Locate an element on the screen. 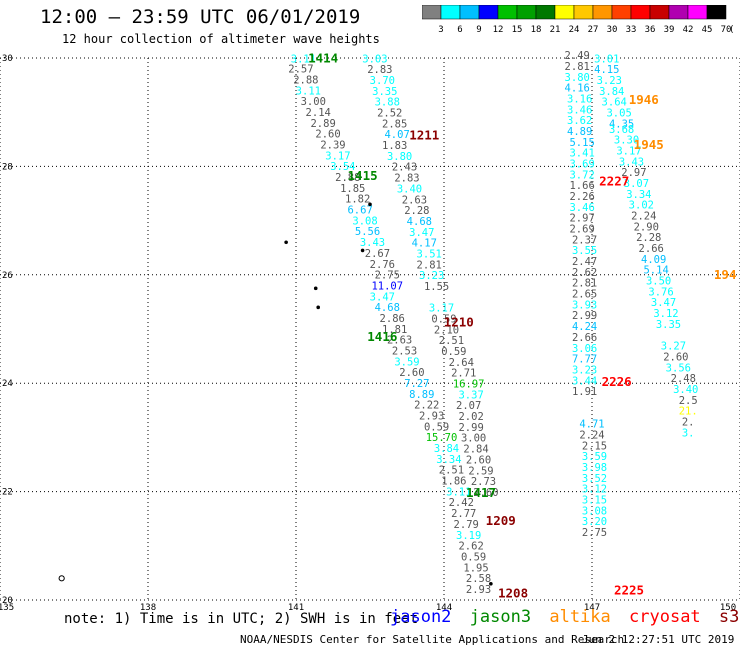  wave-height-point: 2.77 is located at coordinates (463, 514).